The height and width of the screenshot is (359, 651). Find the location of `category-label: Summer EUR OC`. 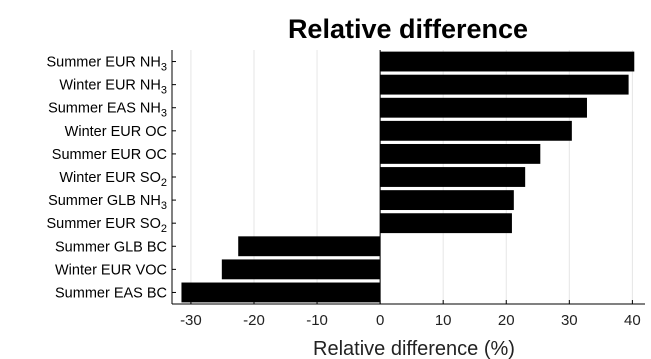

category-label: Summer EUR OC is located at coordinates (109, 155).